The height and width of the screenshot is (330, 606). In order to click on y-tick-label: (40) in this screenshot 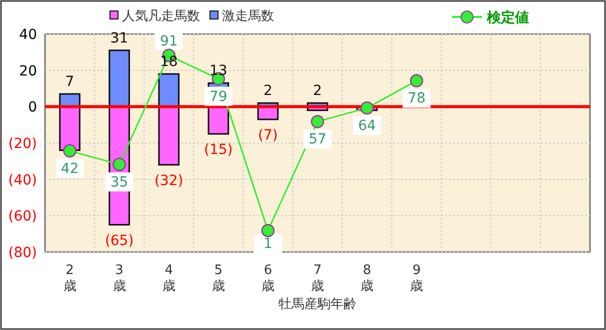, I will do `click(22, 180)`.